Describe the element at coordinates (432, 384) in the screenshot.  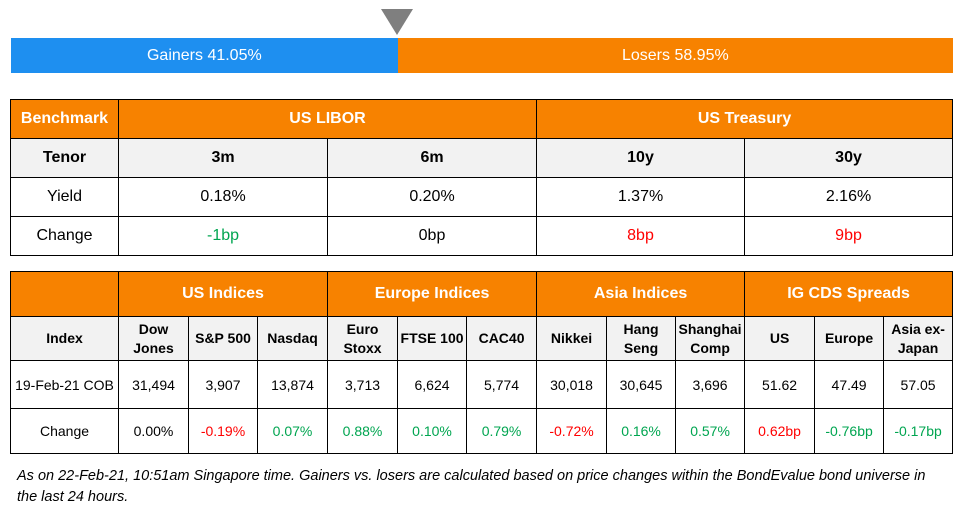
I see `value-cell: 6,624` at that location.